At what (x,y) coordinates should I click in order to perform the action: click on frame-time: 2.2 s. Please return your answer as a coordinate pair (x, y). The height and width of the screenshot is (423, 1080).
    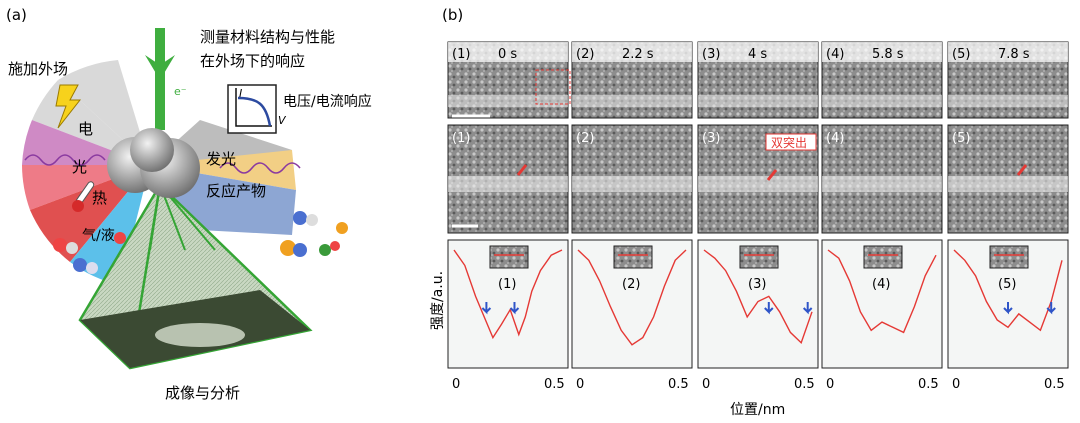
    Looking at the image, I should click on (638, 54).